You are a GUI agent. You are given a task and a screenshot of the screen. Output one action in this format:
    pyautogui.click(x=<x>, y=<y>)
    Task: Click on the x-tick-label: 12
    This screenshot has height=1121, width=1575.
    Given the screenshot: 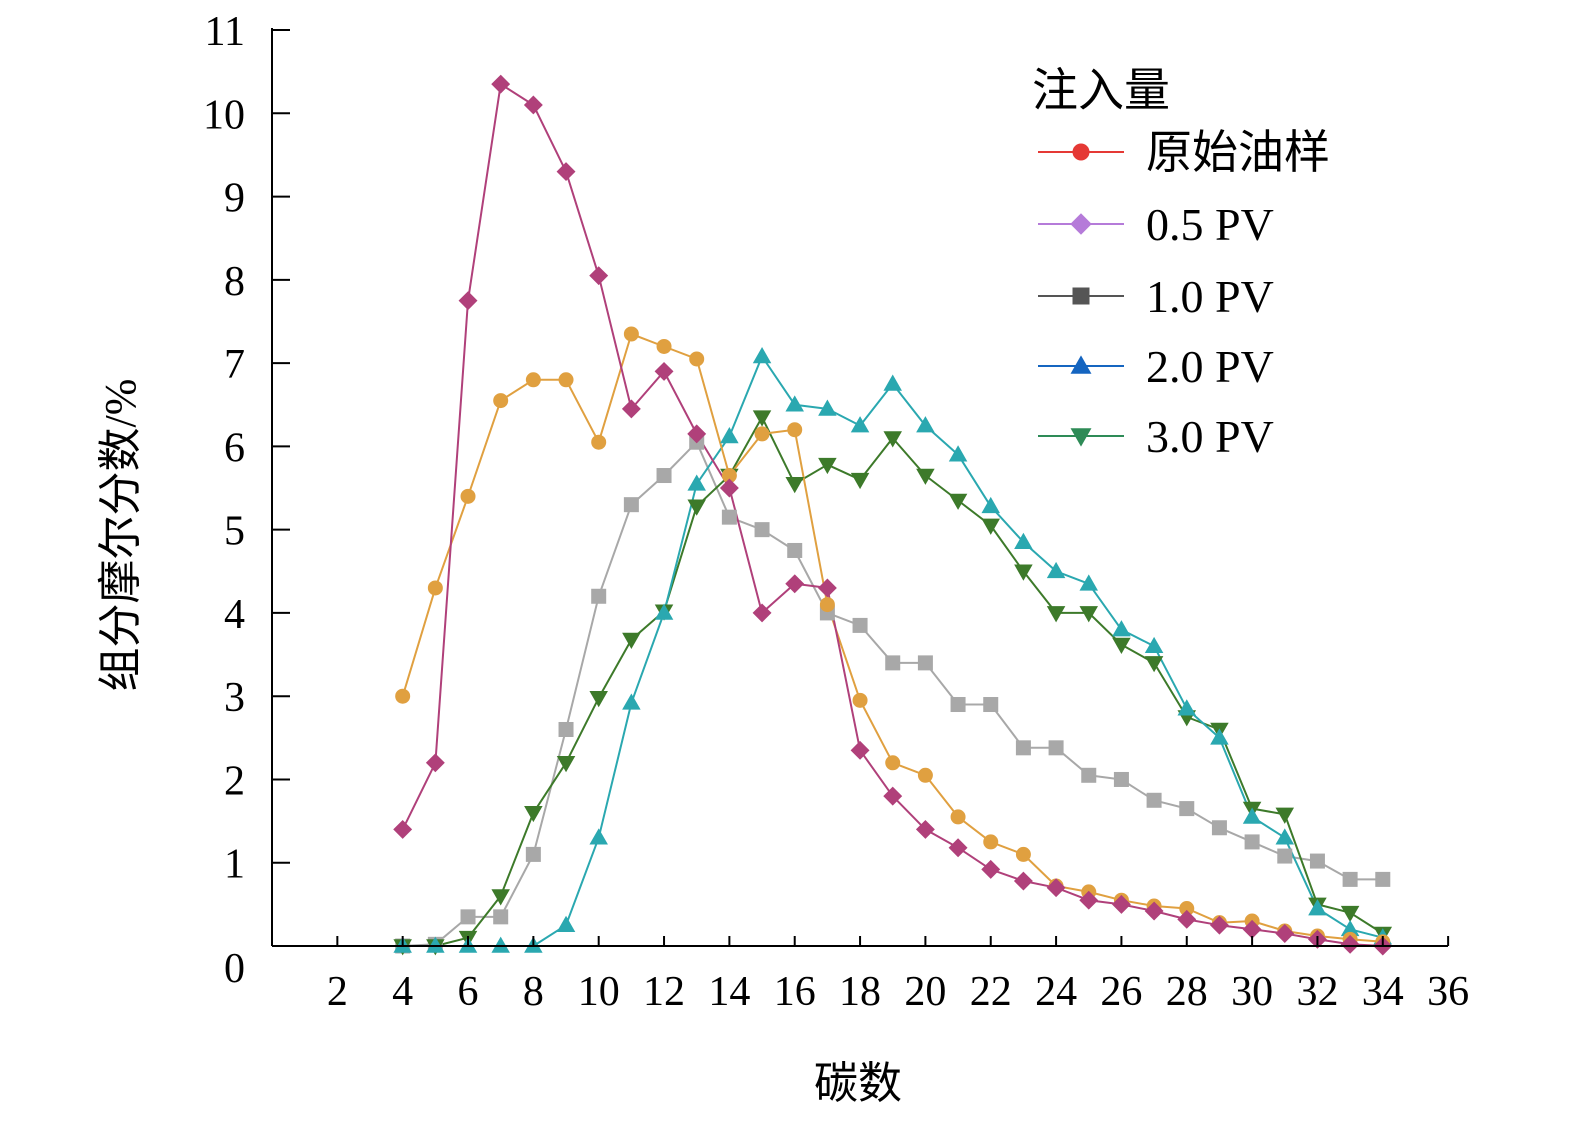 What is the action you would take?
    pyautogui.click(x=664, y=992)
    